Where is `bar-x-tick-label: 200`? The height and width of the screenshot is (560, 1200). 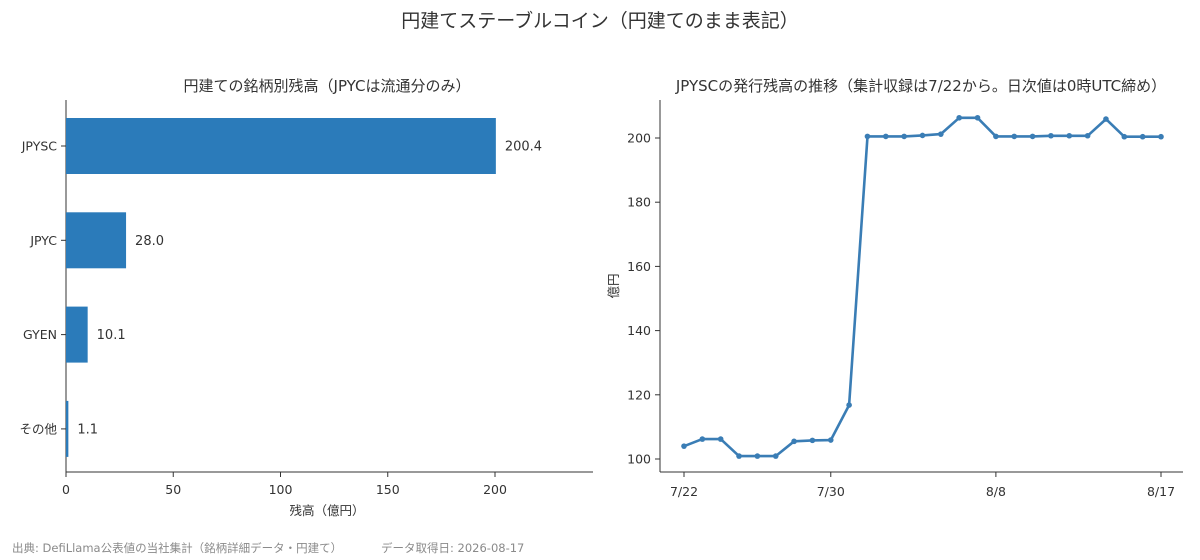 bar-x-tick-label: 200 is located at coordinates (495, 489).